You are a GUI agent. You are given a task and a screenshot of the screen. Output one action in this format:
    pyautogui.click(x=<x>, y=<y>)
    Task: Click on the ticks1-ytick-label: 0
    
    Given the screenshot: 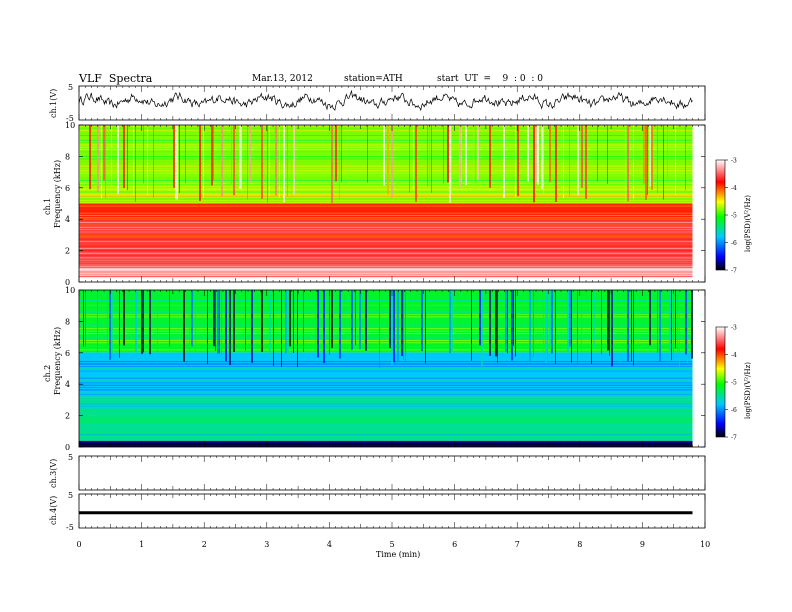 What is the action you would take?
    pyautogui.click(x=67, y=282)
    